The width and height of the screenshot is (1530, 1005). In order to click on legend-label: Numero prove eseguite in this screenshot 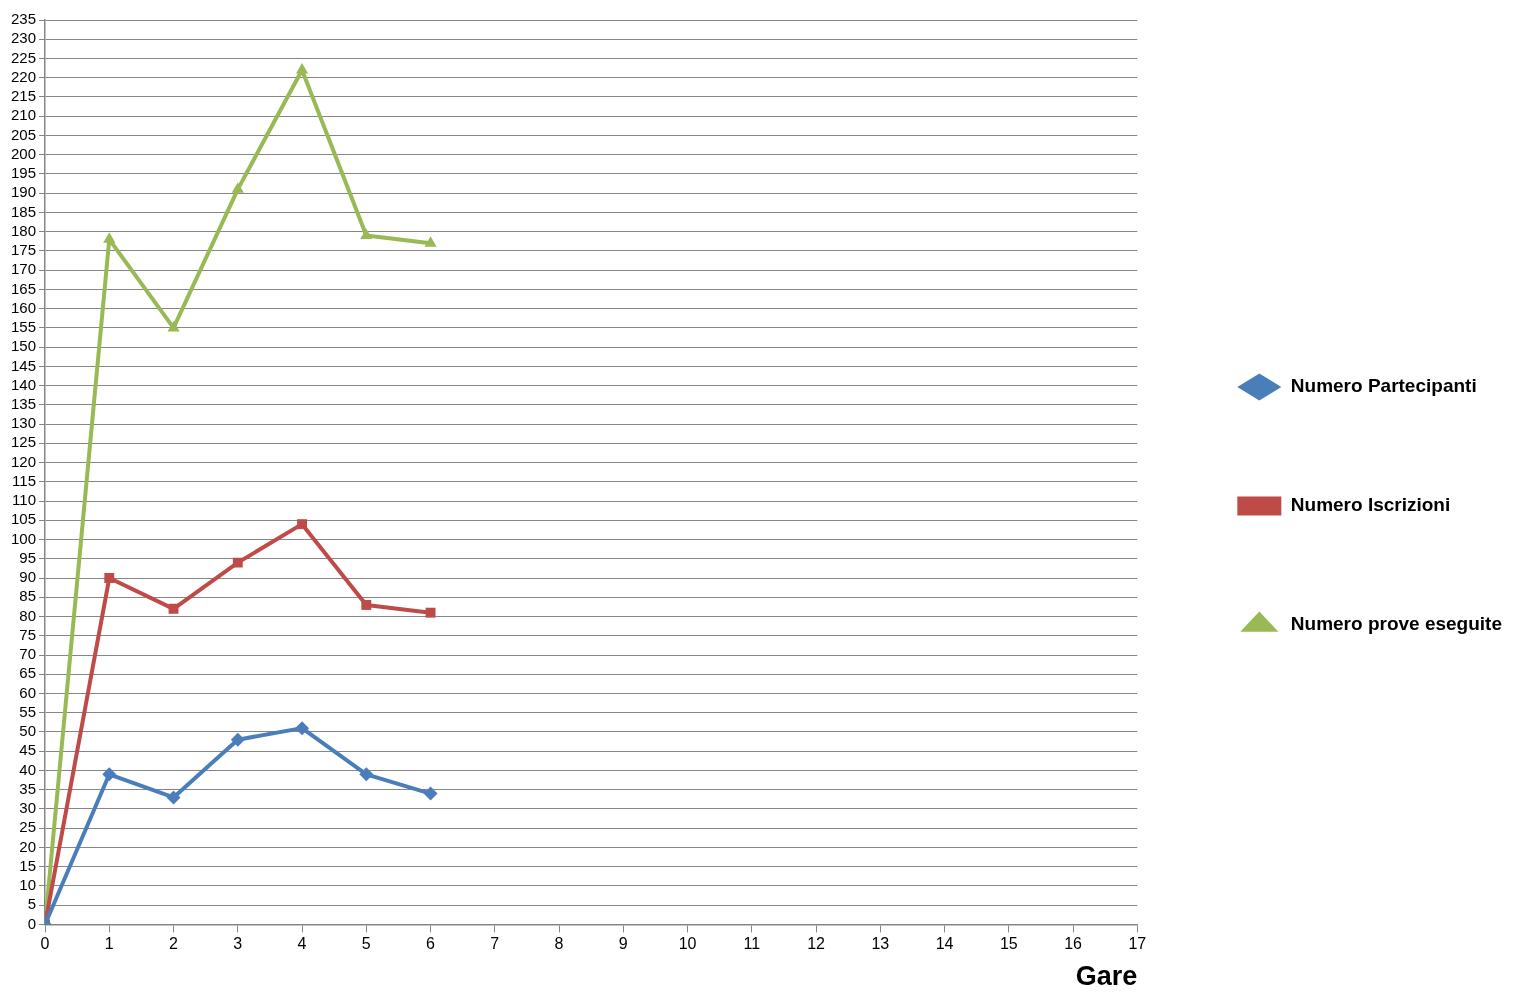, I will do `click(1396, 624)`.